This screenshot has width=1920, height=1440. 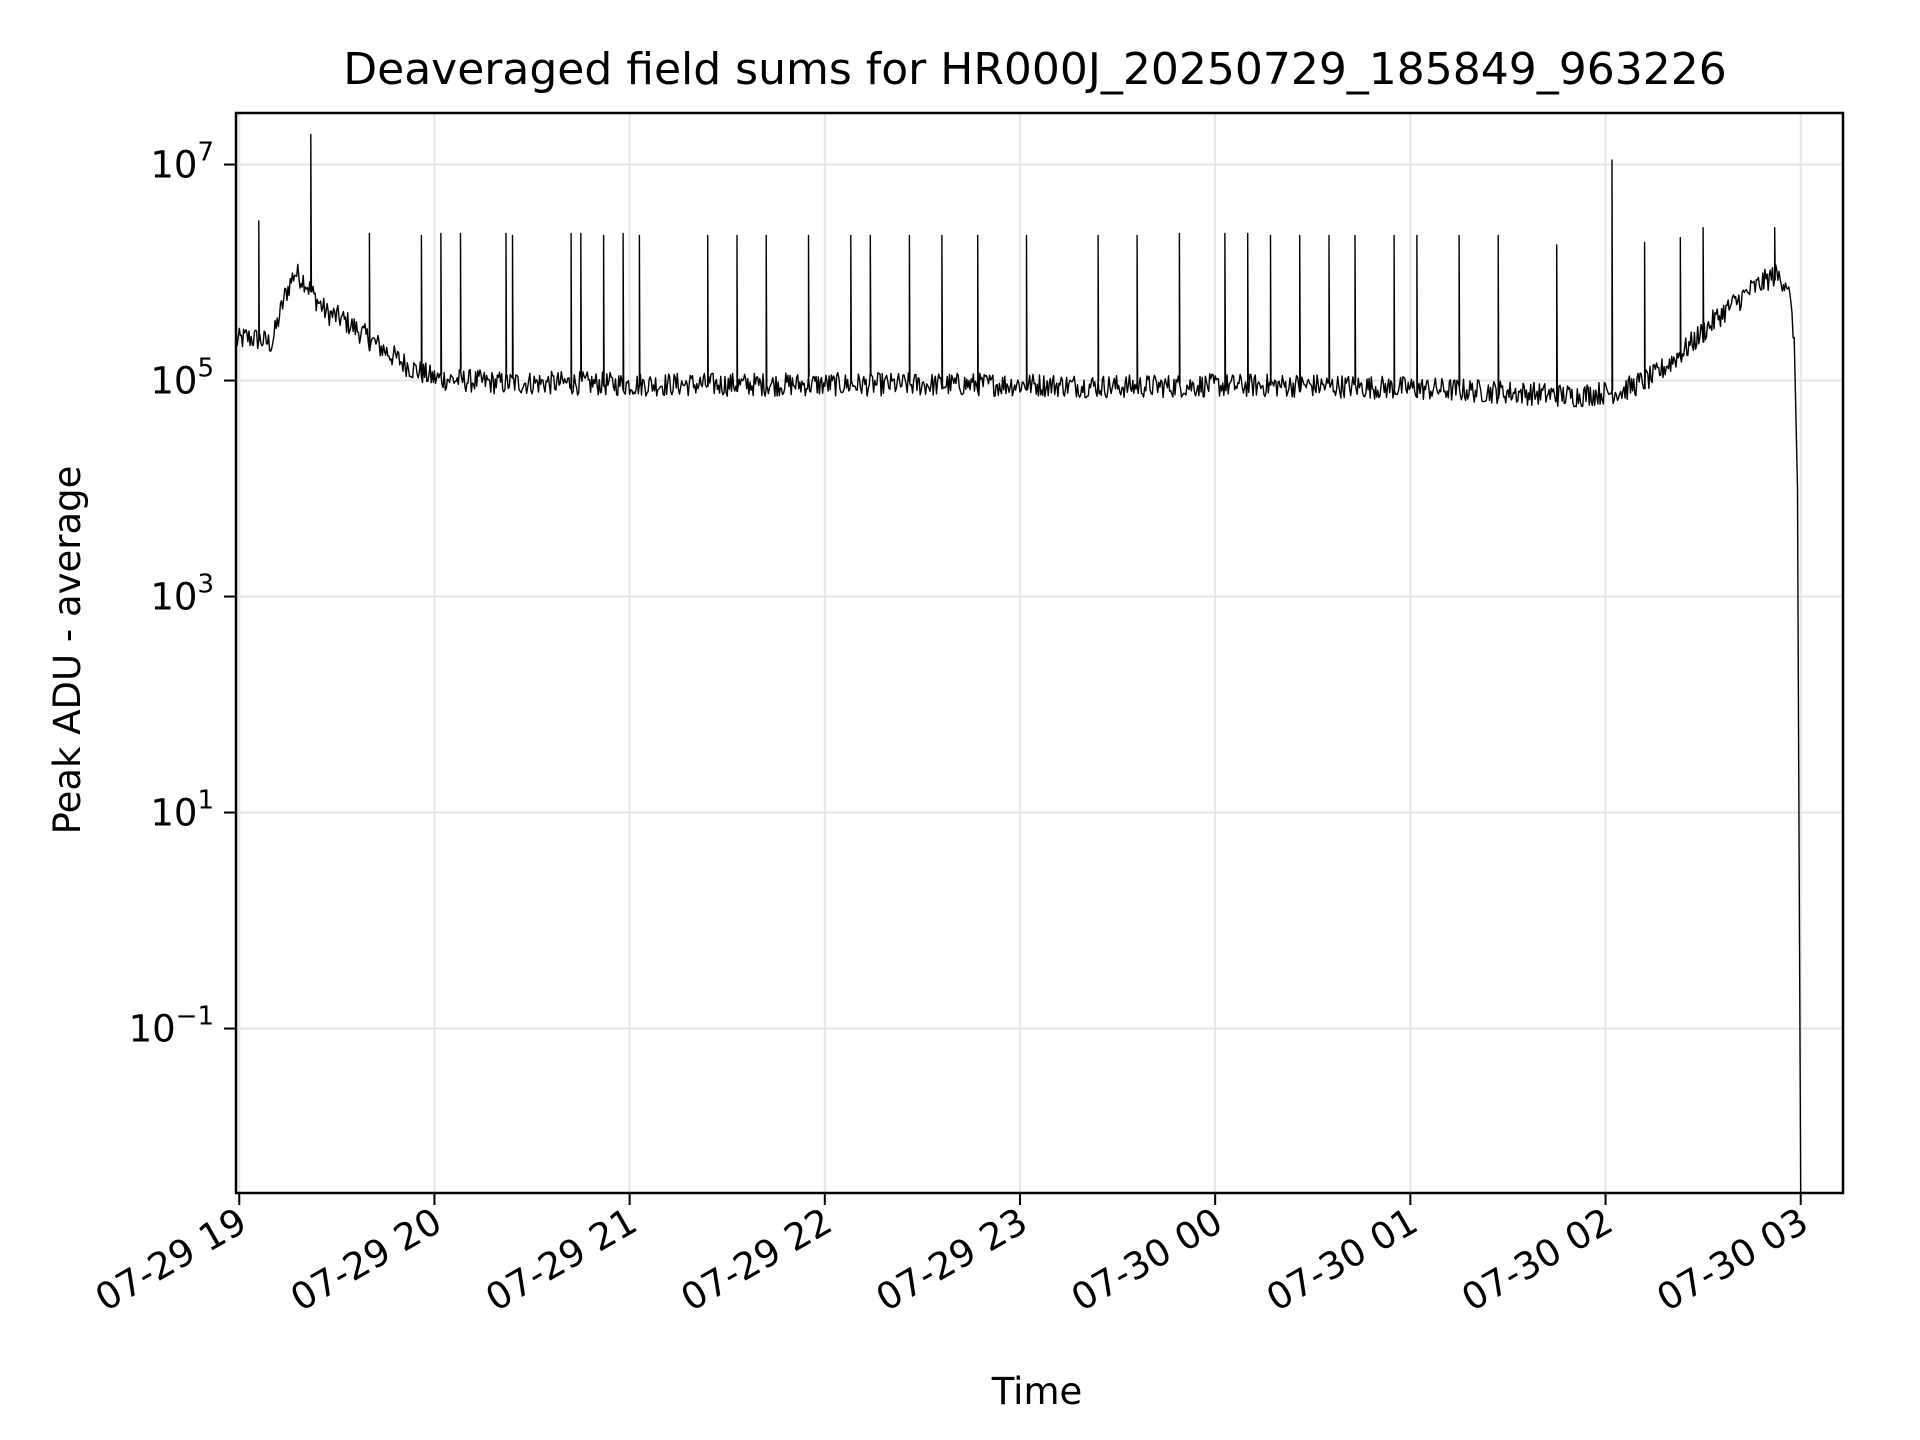 I want to click on y-tick-label: 10³, so click(x=182, y=594).